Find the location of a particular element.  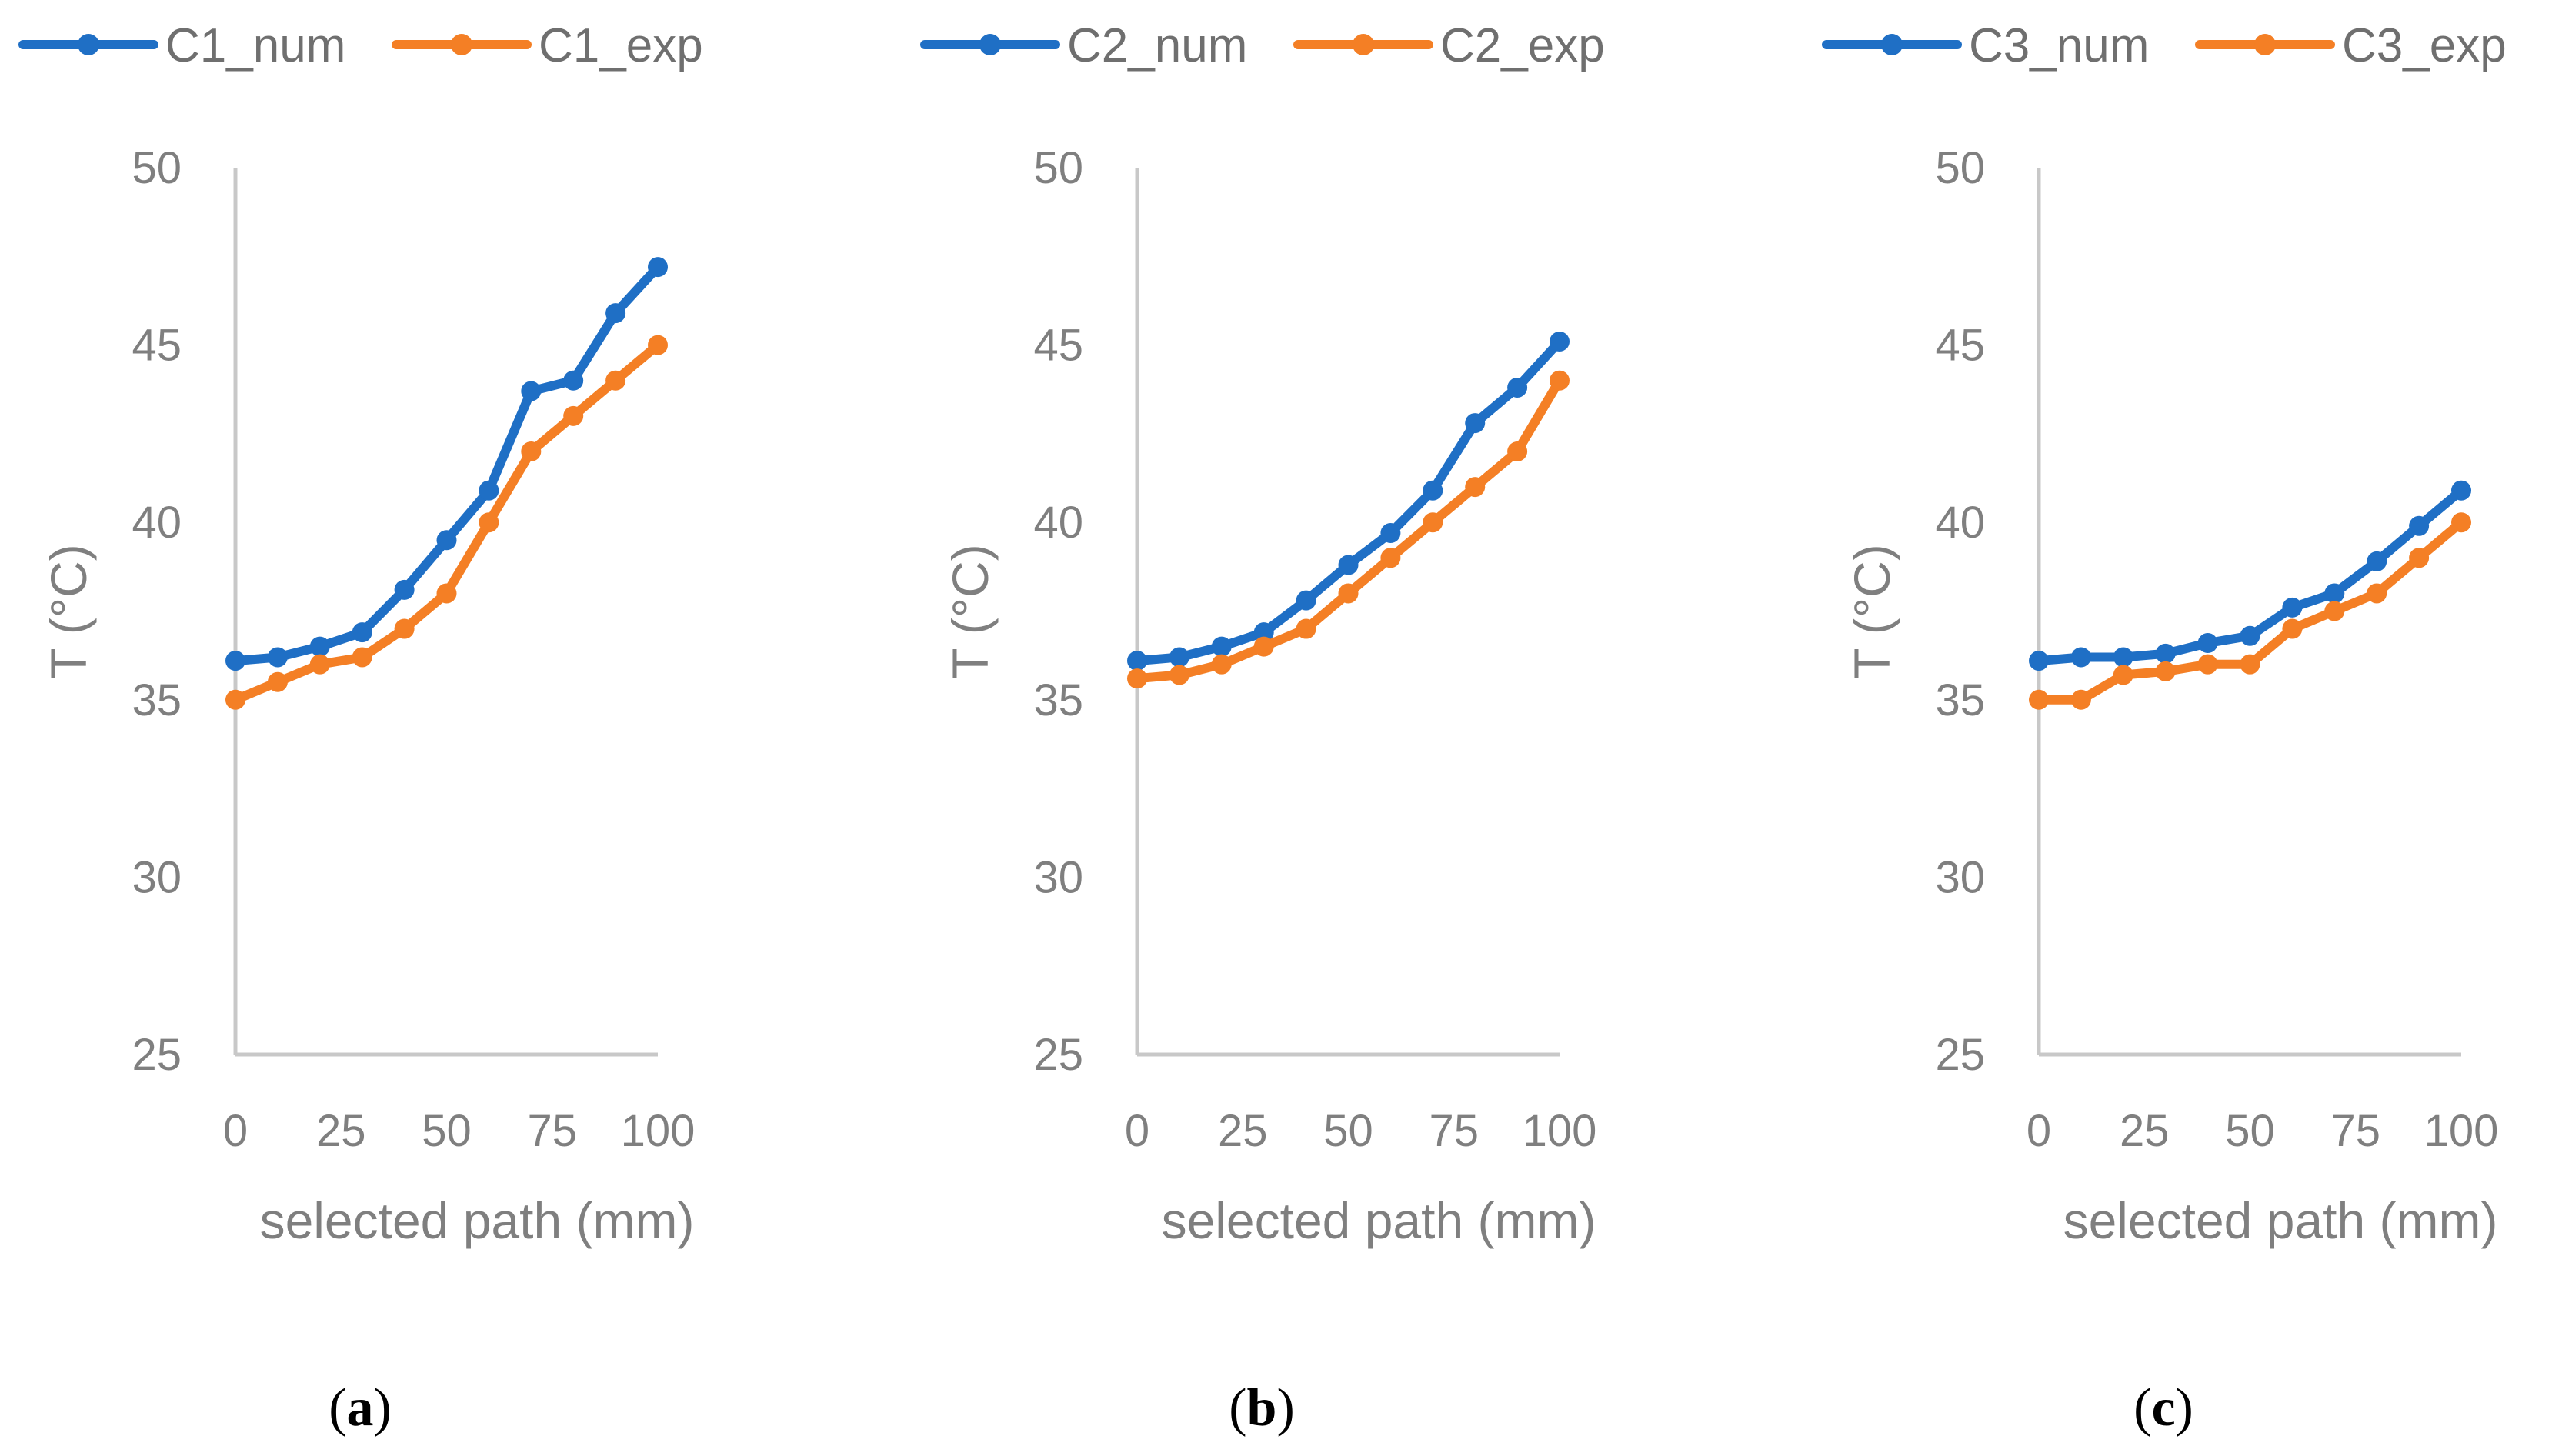

legend-label: C1_num is located at coordinates (255, 45).